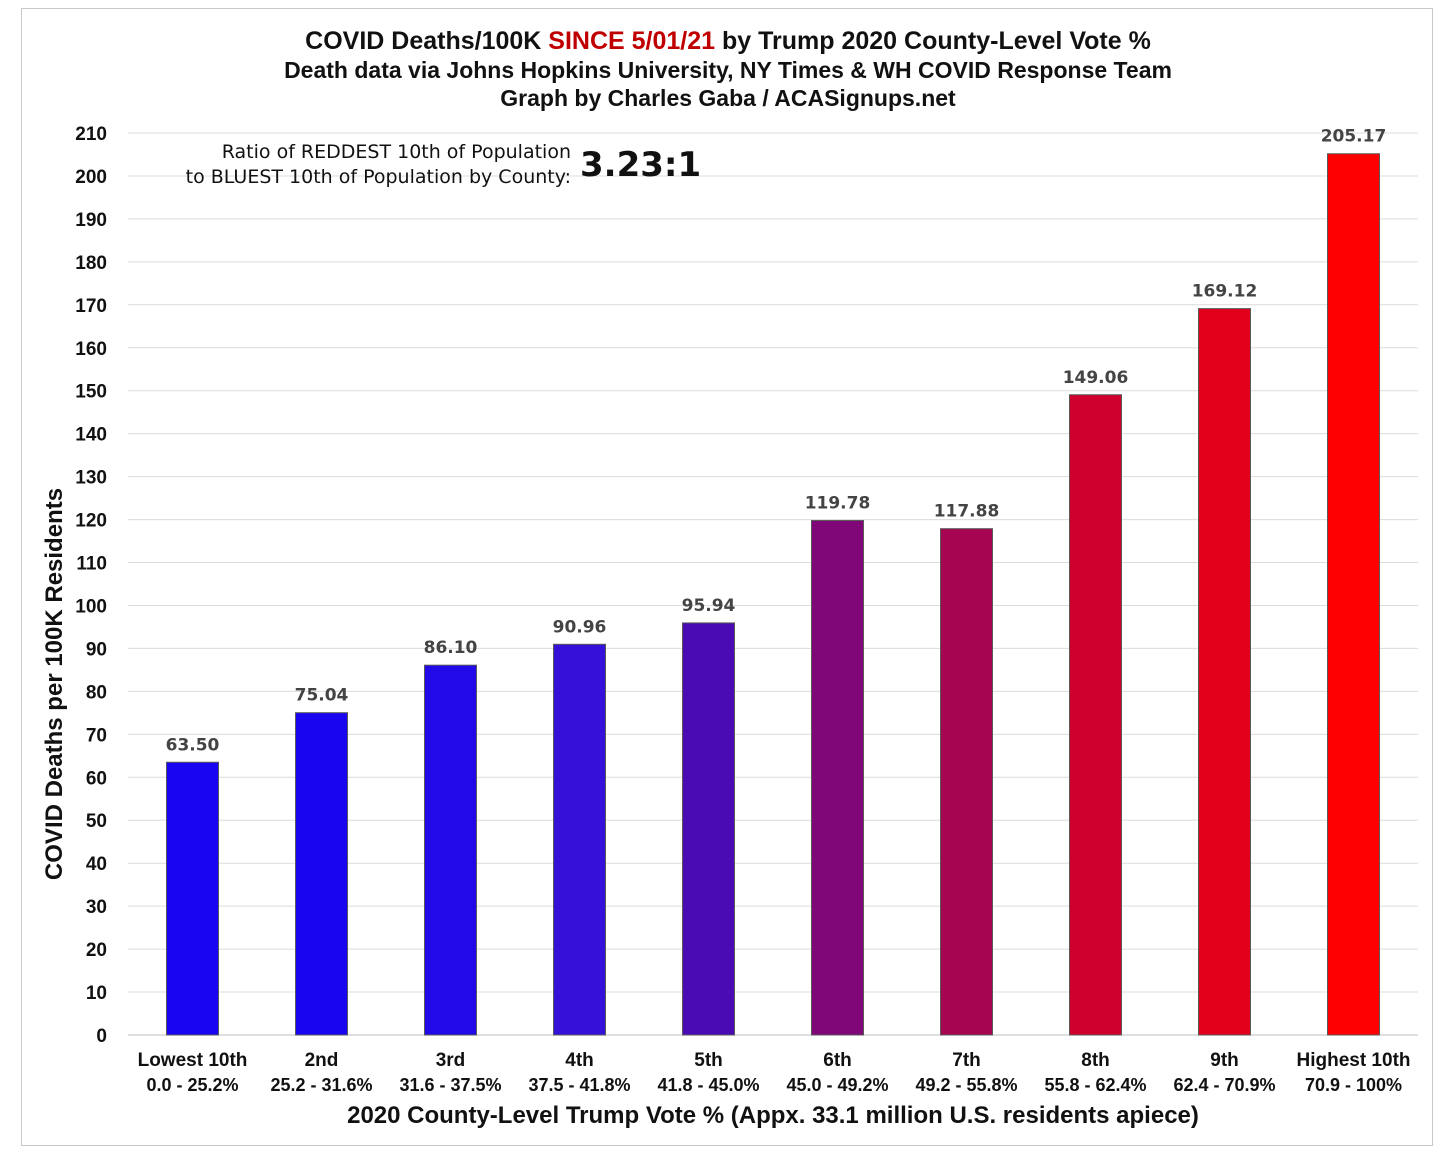 The image size is (1456, 1155). I want to click on ratio-annotation-line1: Ratio of REDDEST 10th of Population, so click(396, 152).